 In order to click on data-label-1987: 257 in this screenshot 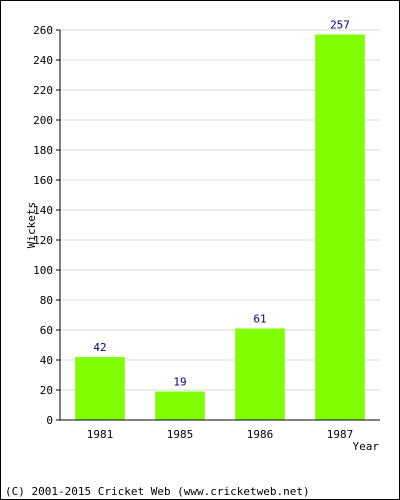, I will do `click(340, 25)`.